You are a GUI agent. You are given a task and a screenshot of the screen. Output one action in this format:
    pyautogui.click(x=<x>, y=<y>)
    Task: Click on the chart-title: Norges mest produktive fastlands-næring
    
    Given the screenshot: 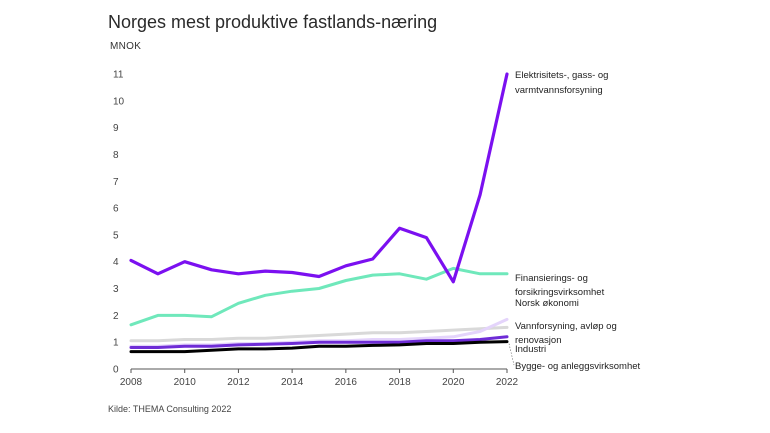 What is the action you would take?
    pyautogui.click(x=273, y=22)
    